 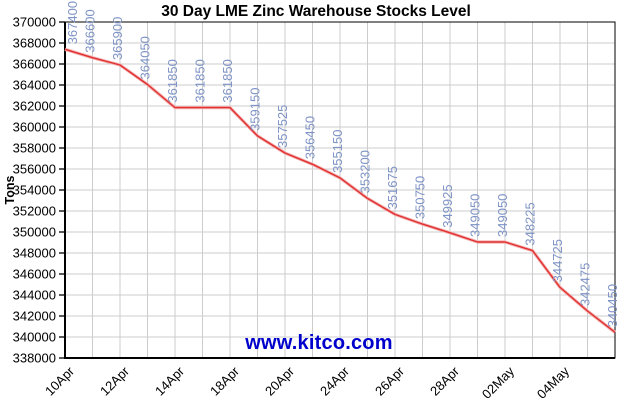 What do you see at coordinates (145, 57) in the screenshot?
I see `point-label: 364050` at bounding box center [145, 57].